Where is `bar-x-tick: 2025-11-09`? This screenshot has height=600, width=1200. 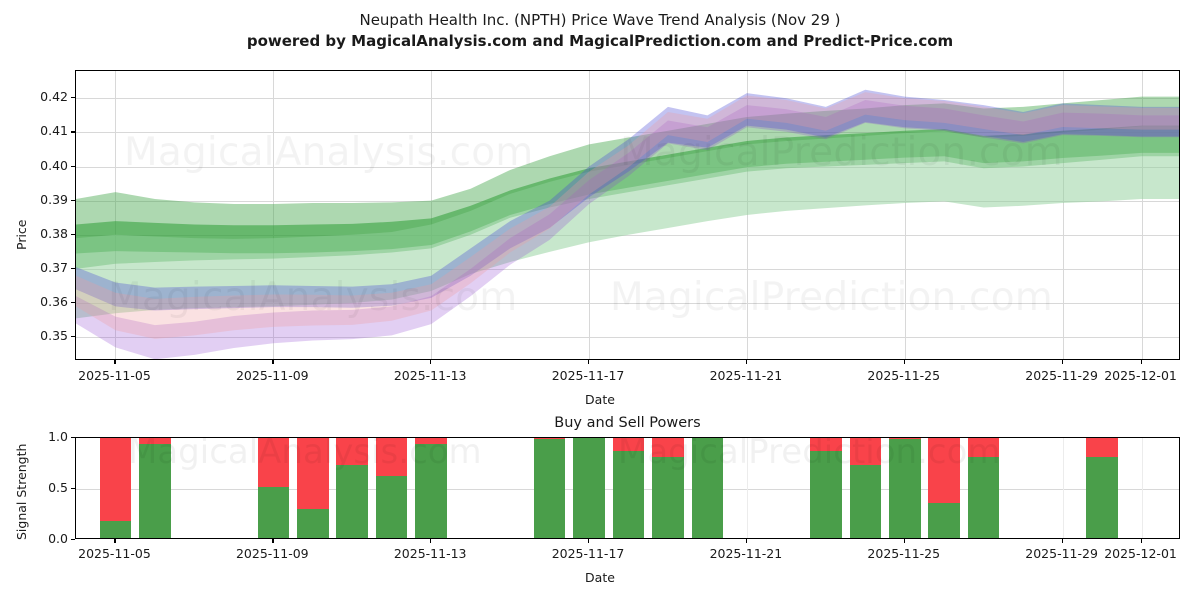 bar-x-tick: 2025-11-09 is located at coordinates (272, 553).